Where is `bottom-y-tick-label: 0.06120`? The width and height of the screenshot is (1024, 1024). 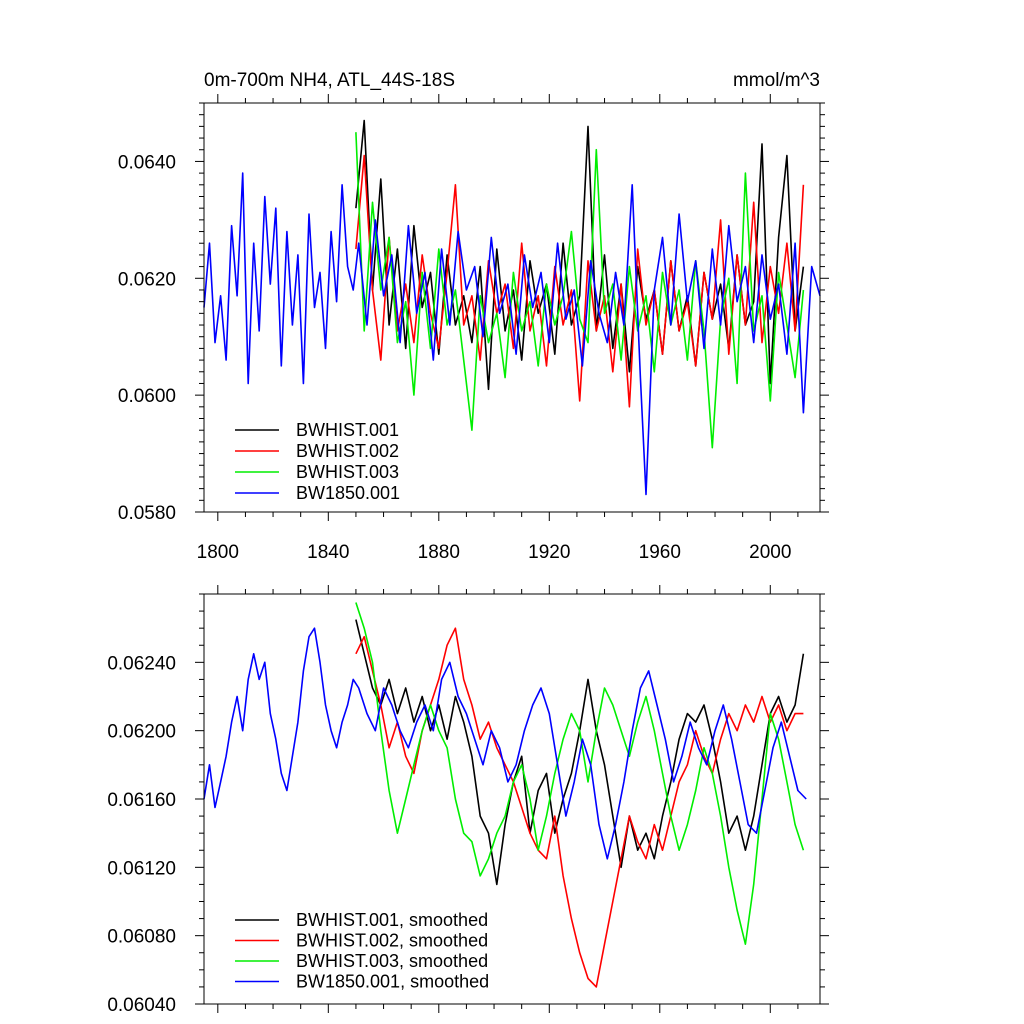
bottom-y-tick-label: 0.06120 is located at coordinates (141, 868).